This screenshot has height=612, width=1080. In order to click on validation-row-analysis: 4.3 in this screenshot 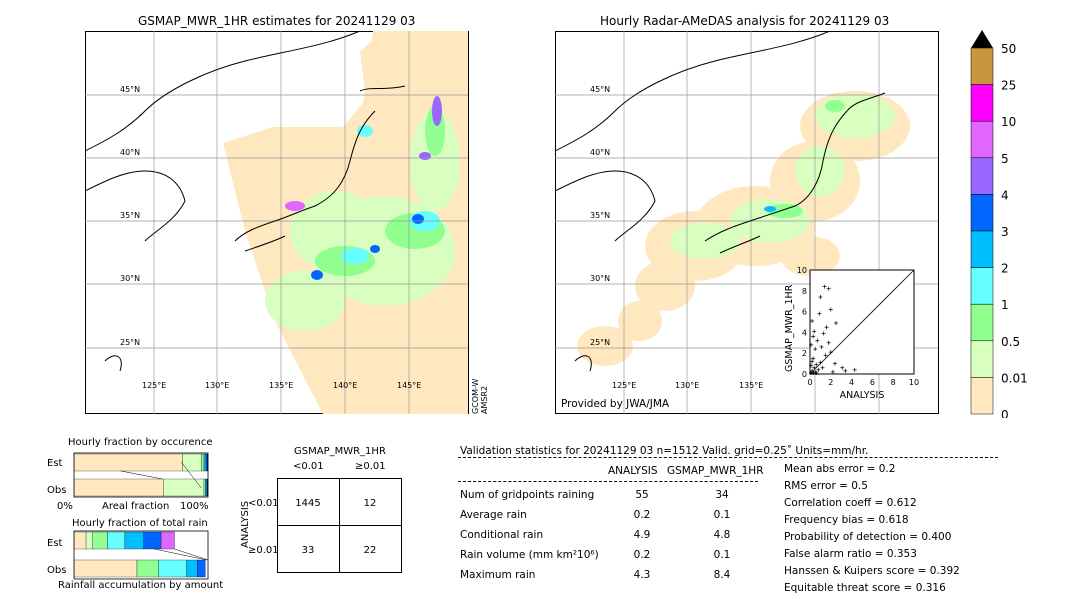, I will do `click(642, 575)`.